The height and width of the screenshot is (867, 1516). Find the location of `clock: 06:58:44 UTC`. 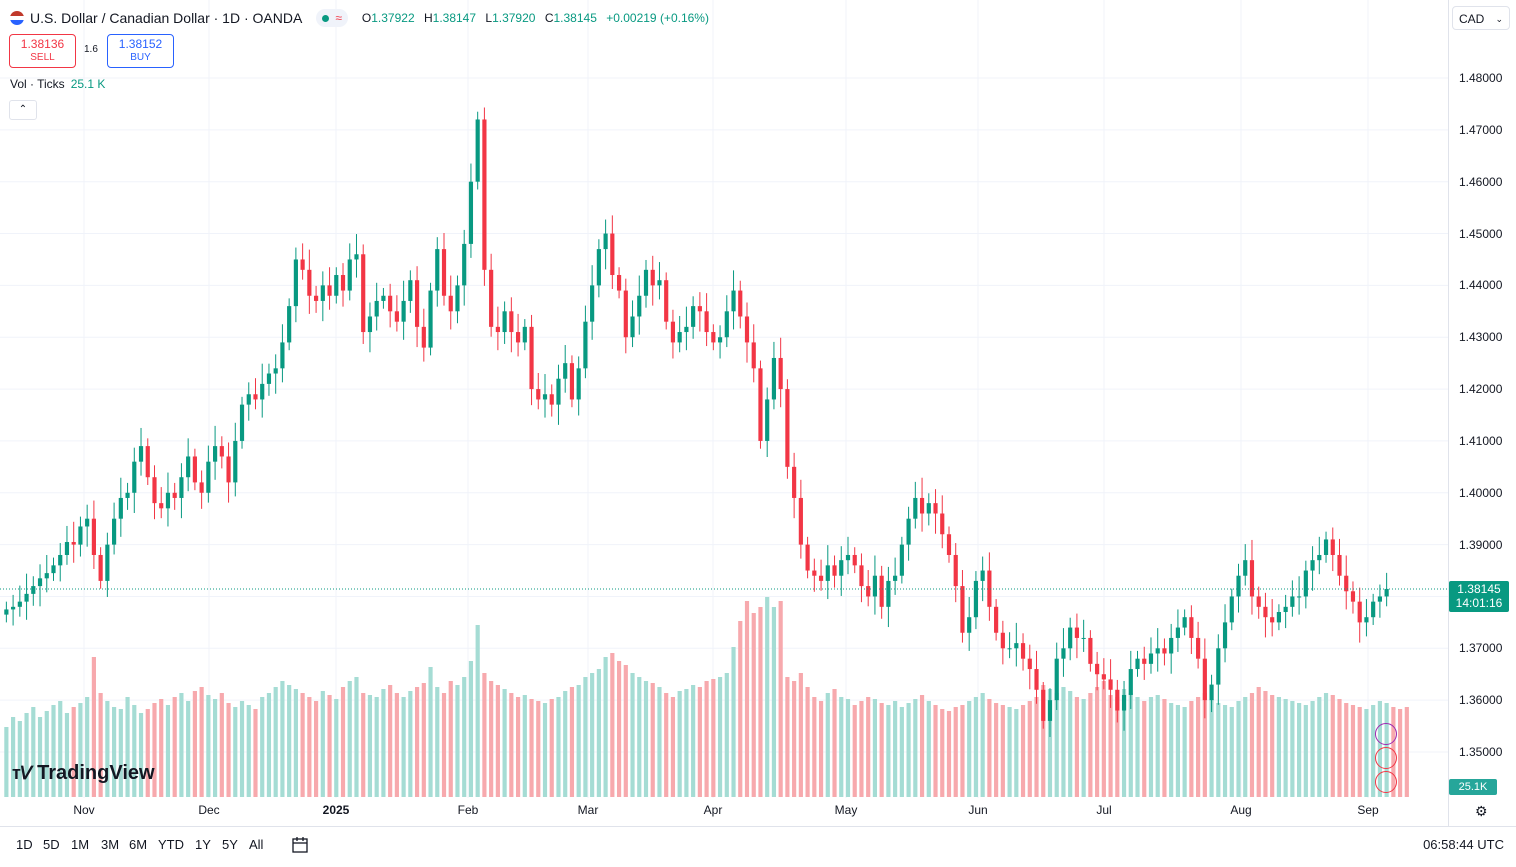

clock: 06:58:44 UTC is located at coordinates (1463, 844).